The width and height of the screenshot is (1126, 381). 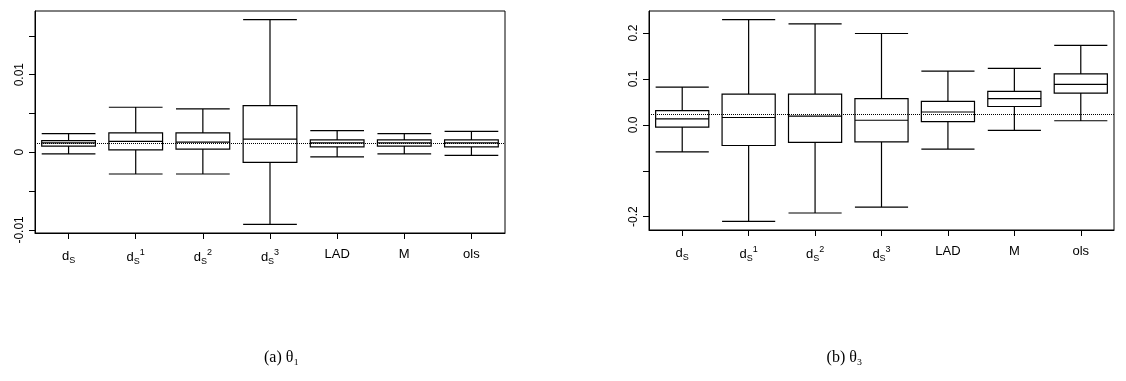 What do you see at coordinates (19, 74) in the screenshot?
I see `y-tick-label: 0.01` at bounding box center [19, 74].